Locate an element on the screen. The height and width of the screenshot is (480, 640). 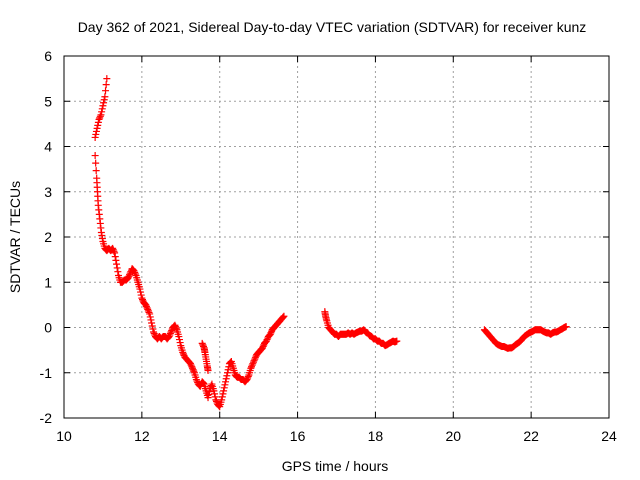
x-tick-label: 22 is located at coordinates (531, 436).